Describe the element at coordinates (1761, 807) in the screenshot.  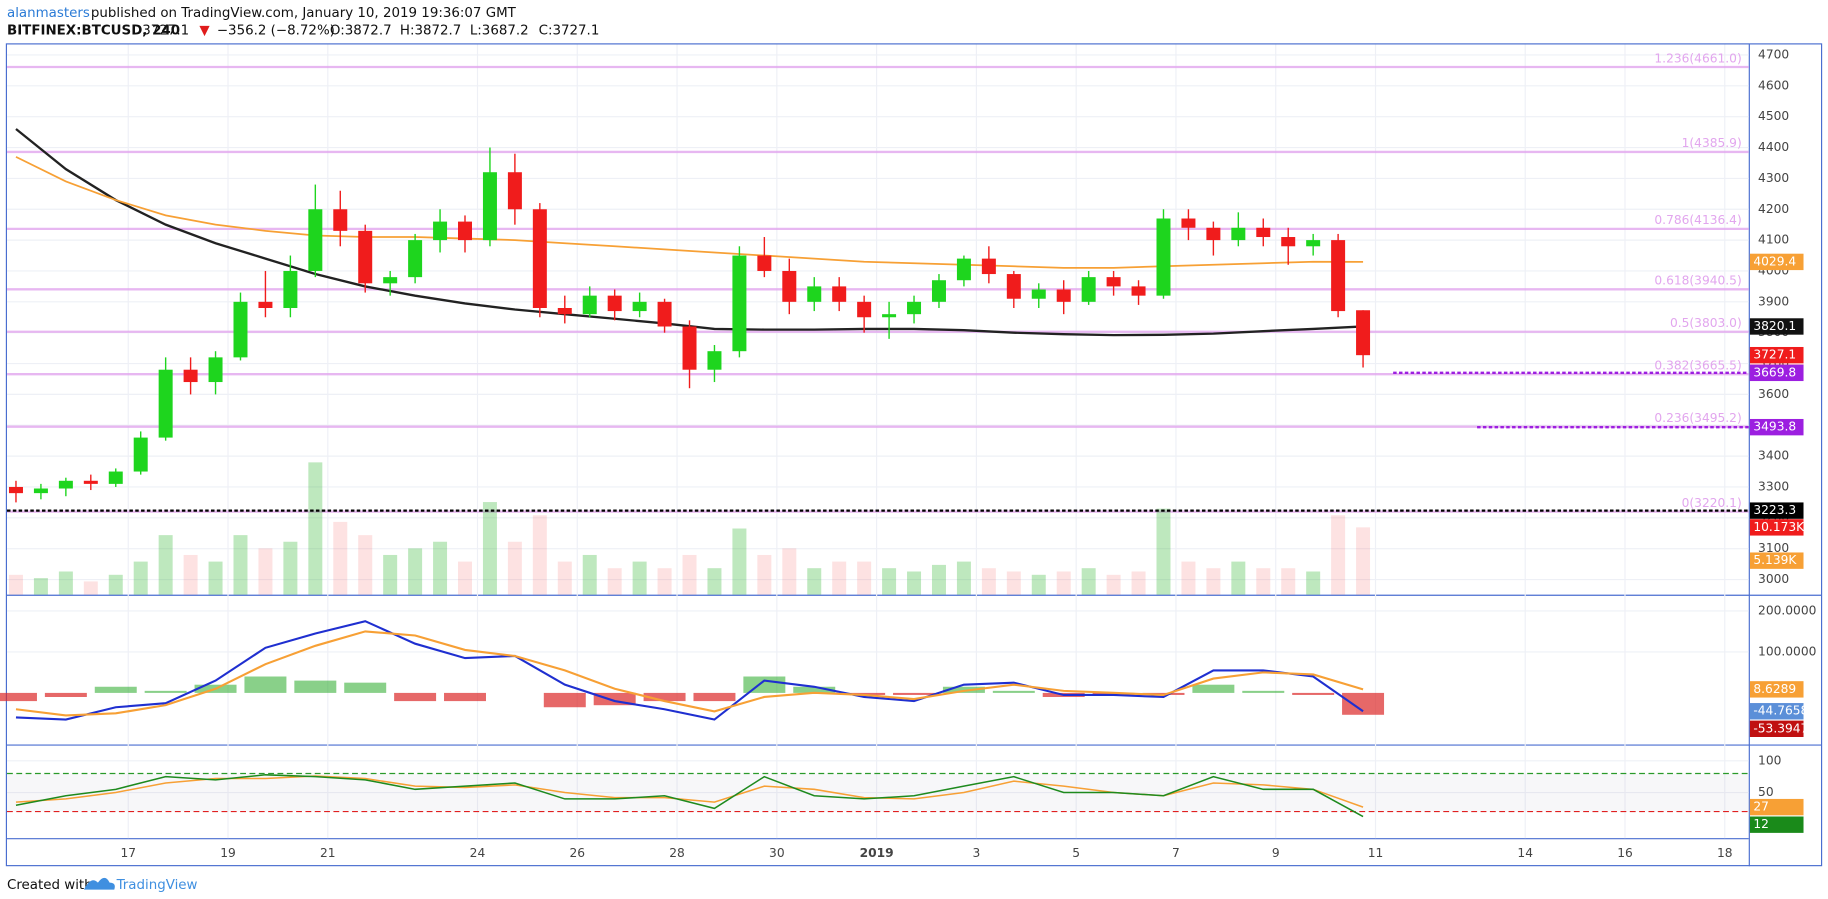
I see `axis-price-label: 27` at that location.